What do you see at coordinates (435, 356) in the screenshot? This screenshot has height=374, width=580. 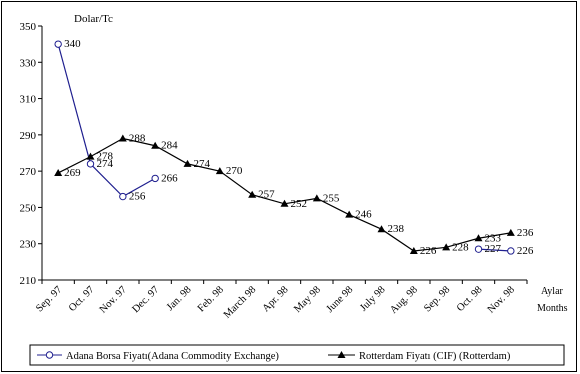 I see `legend-label-rotterdam: Rotterdam Fiyatı (CIF) (Rotterdam)` at bounding box center [435, 356].